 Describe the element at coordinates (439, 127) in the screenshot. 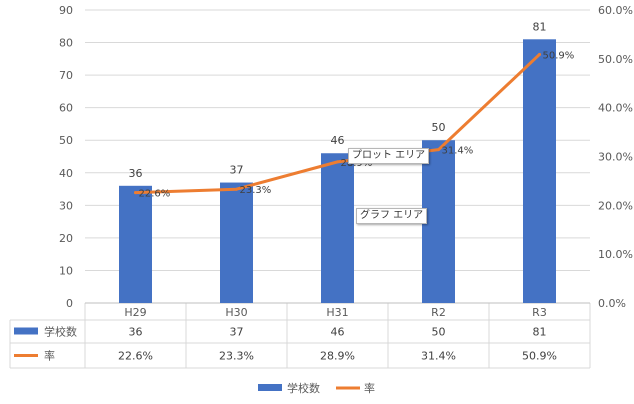

I see `bar-data-label: 50` at that location.